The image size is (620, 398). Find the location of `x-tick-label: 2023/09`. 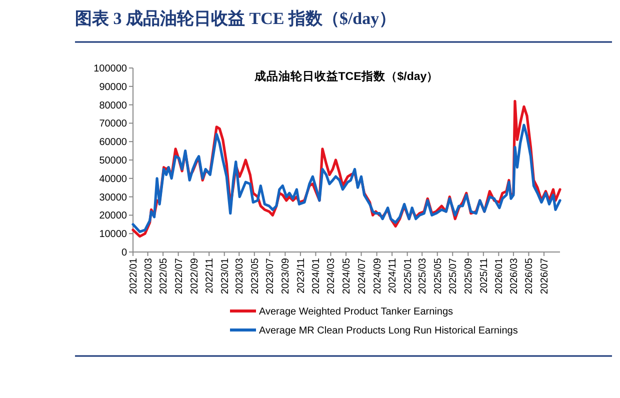

x-tick-label: 2023/09 is located at coordinates (286, 276).